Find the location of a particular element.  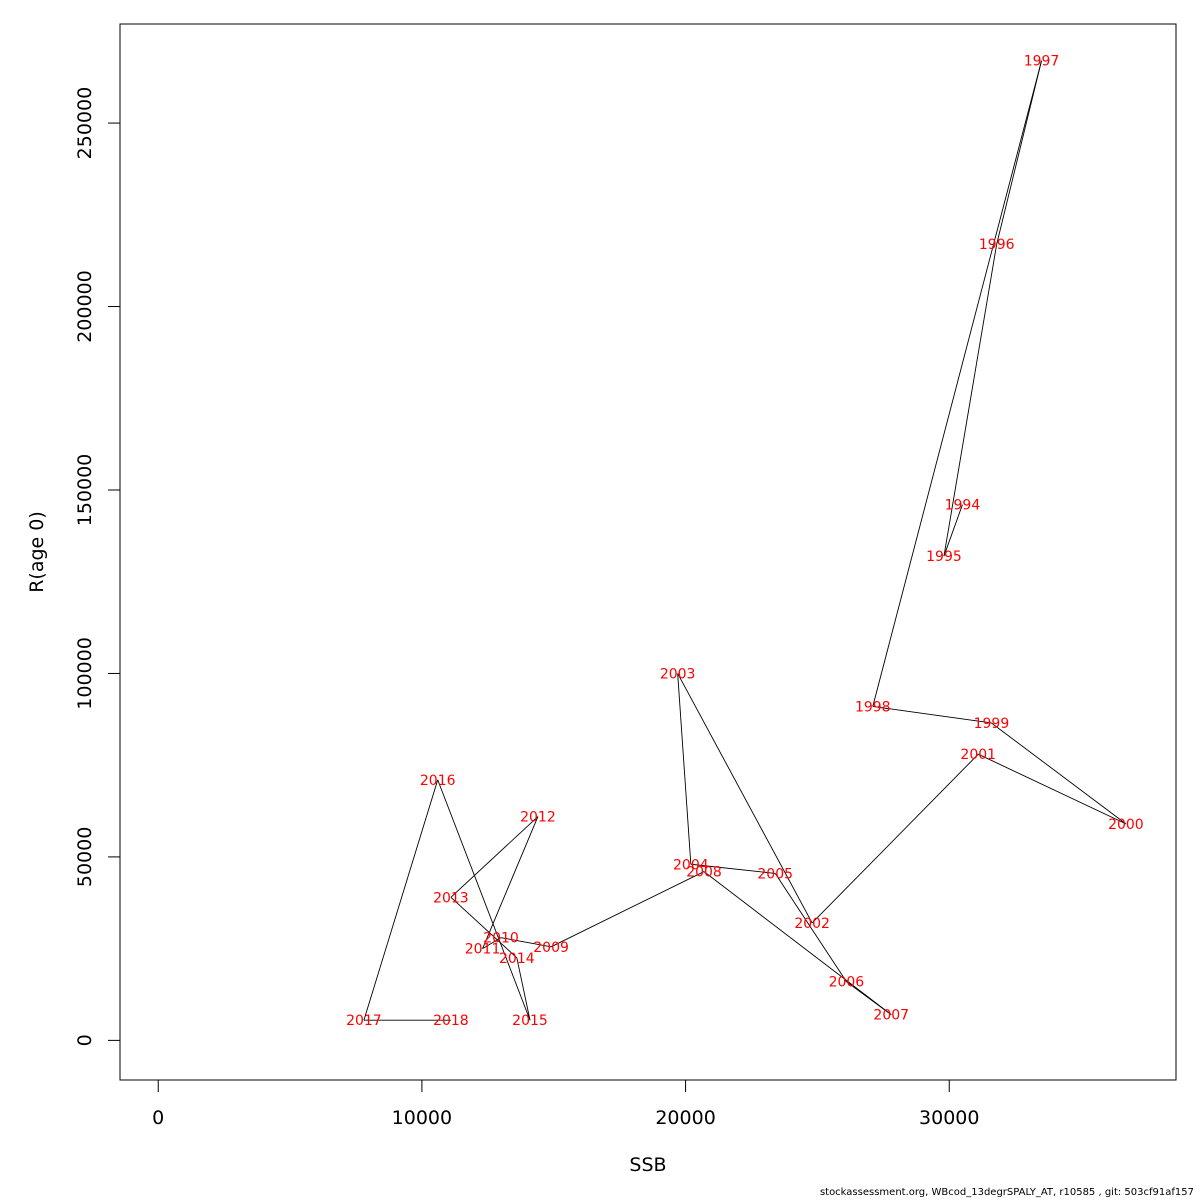

year-label: 1994 is located at coordinates (963, 506).